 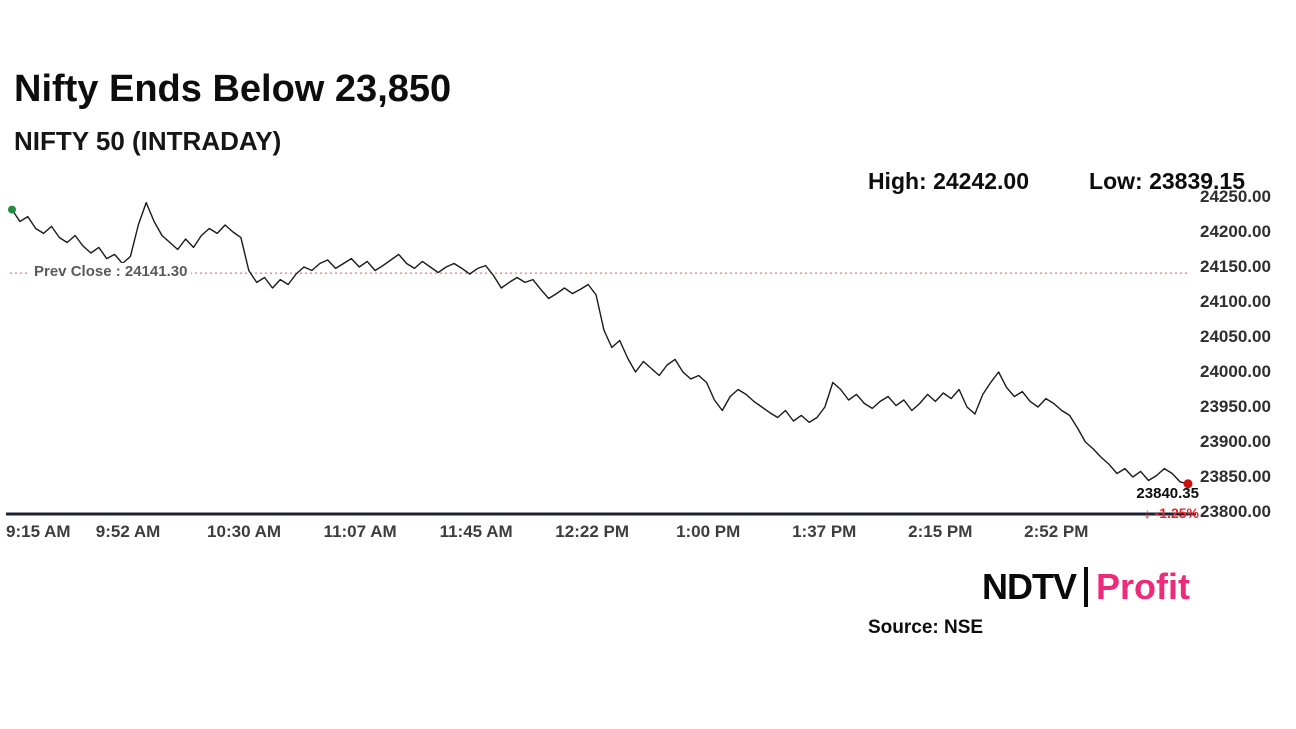 I want to click on page-title: Nifty Ends Below 23,850, so click(x=233, y=89).